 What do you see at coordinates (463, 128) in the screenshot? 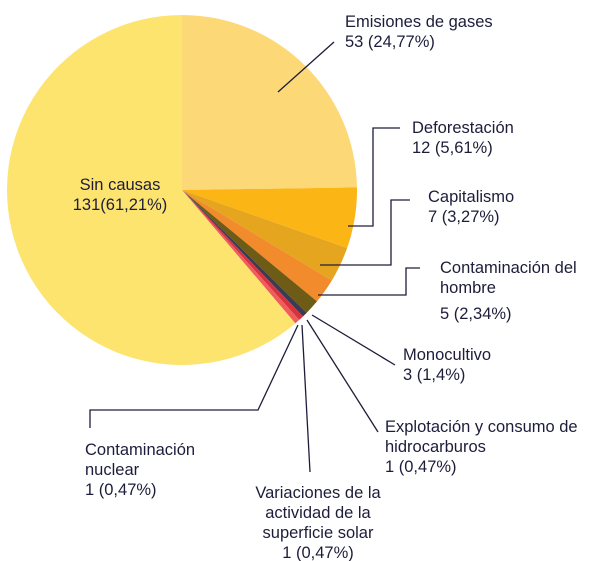
I see `category-name: Deforestación` at bounding box center [463, 128].